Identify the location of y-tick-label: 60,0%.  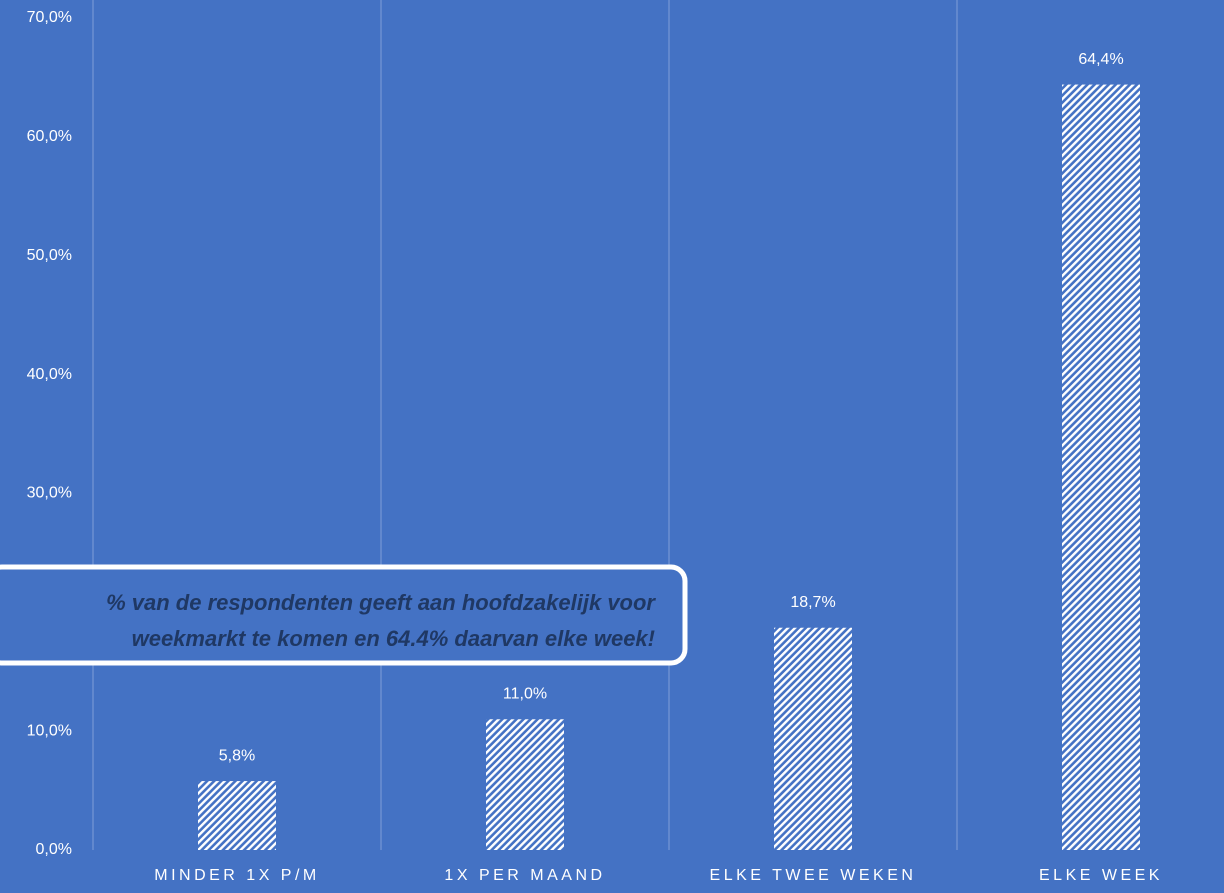
(49, 136).